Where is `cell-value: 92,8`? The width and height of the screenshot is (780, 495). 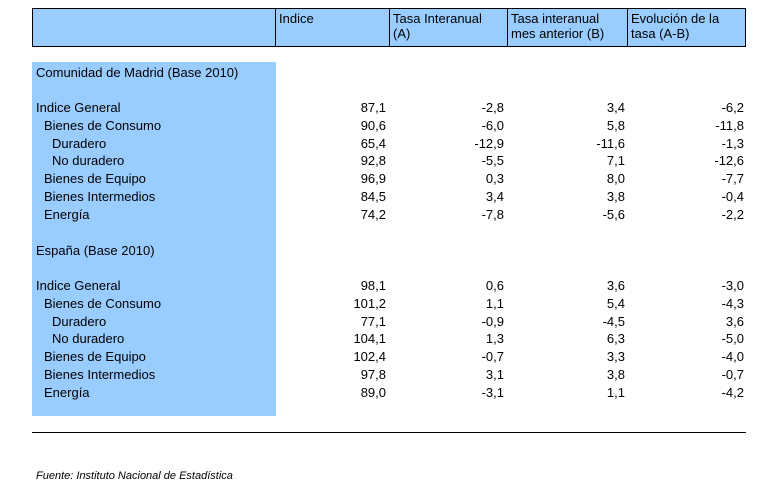
cell-value: 92,8 is located at coordinates (373, 161).